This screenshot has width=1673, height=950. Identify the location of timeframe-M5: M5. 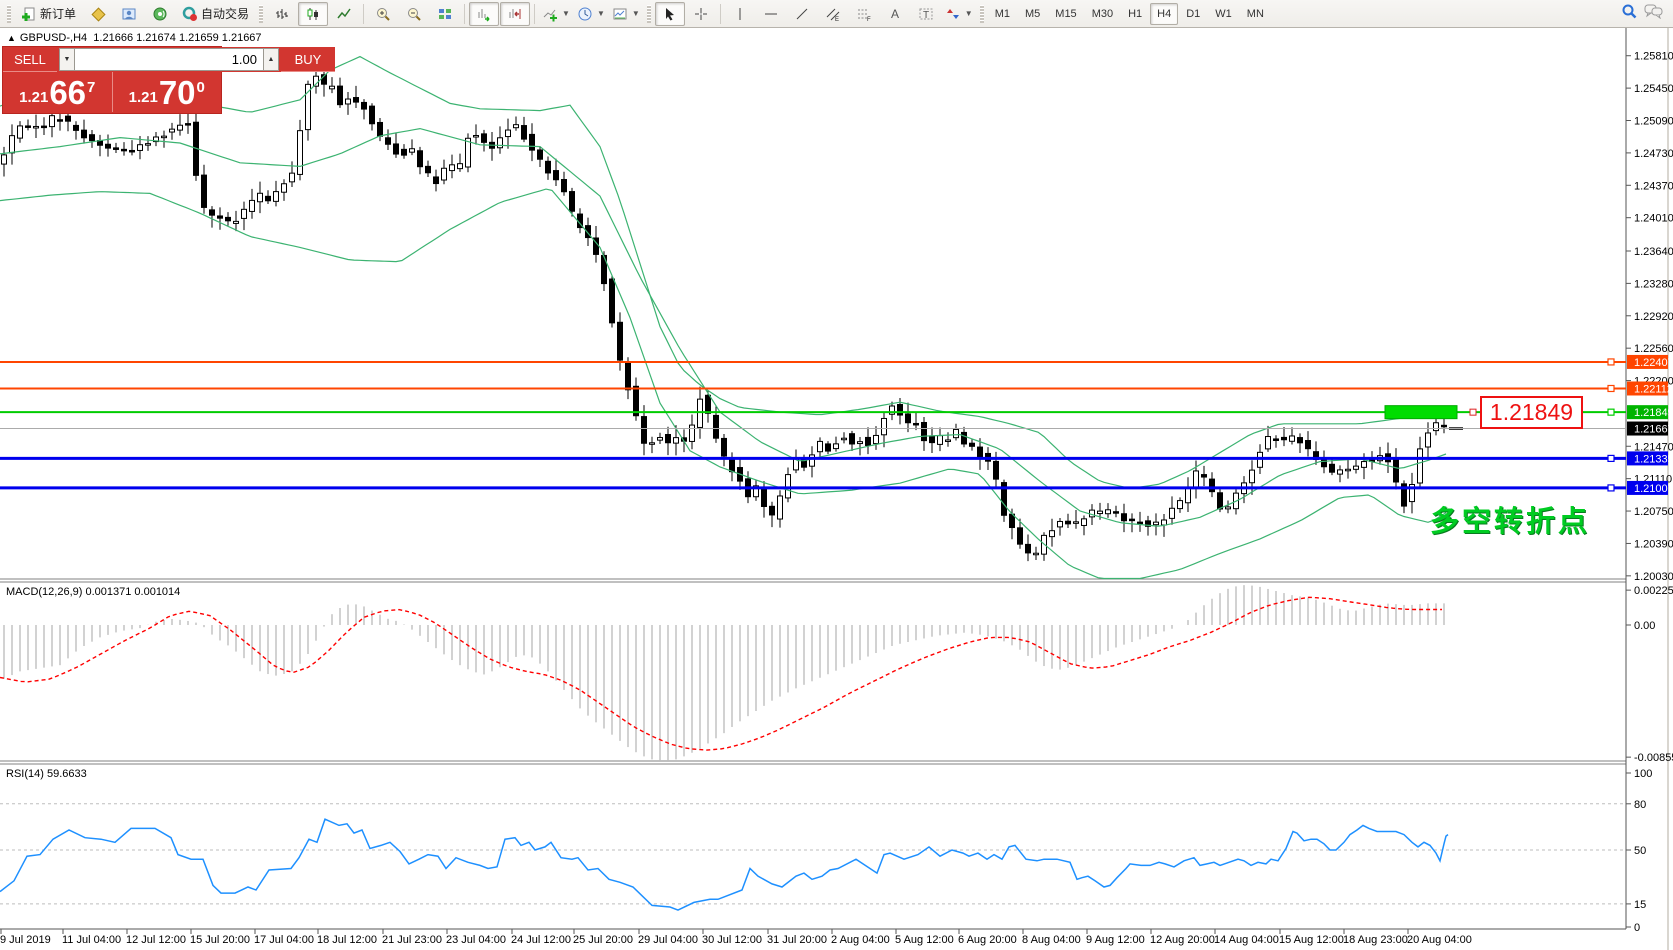
(1033, 13).